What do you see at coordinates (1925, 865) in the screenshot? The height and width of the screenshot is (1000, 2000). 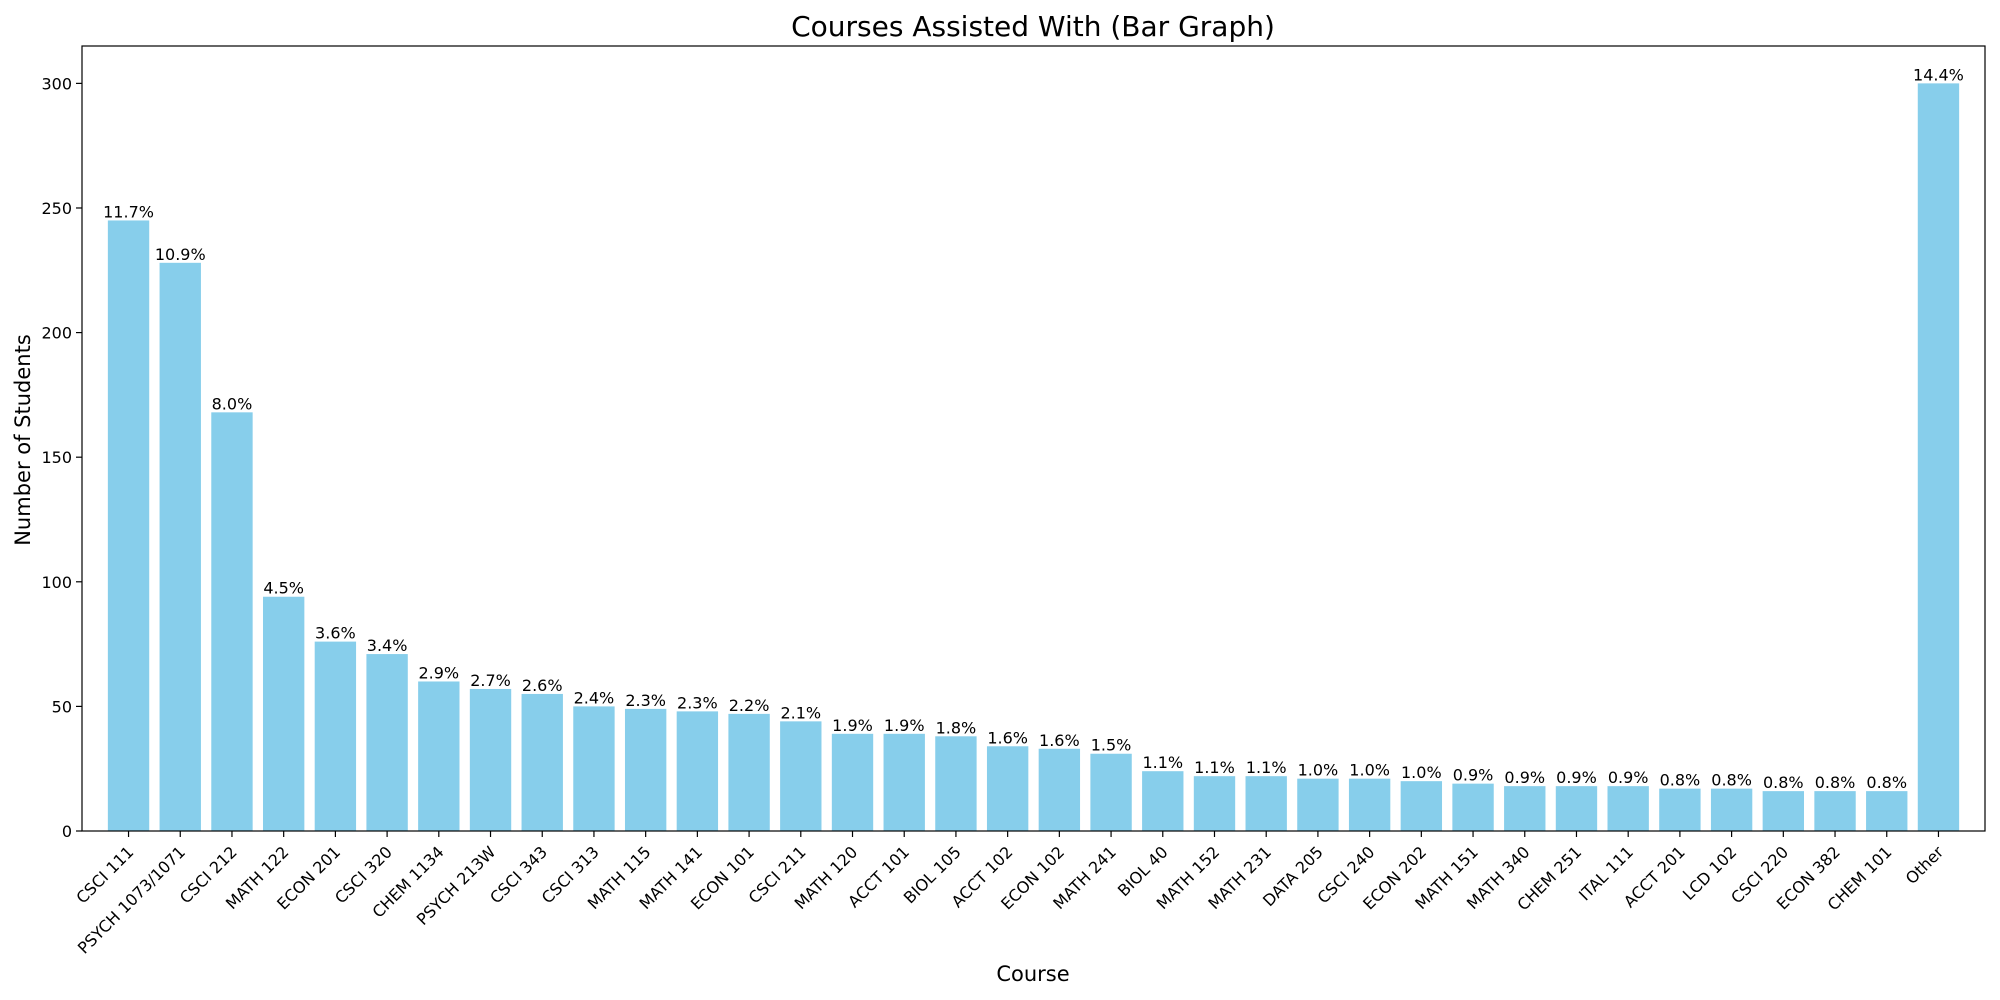 I see `x-tick-label: Other` at bounding box center [1925, 865].